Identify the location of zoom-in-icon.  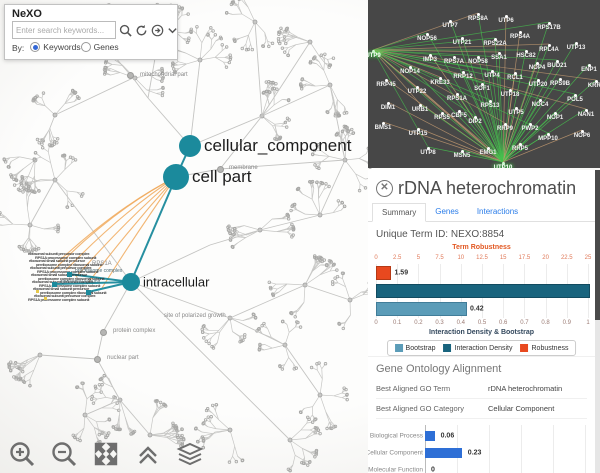
(22, 454).